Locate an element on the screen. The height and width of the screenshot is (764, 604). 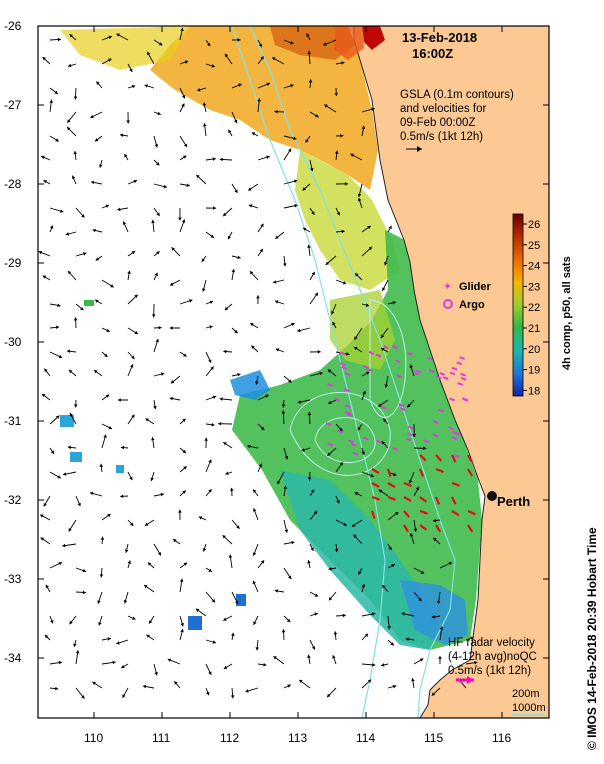
lon-tick-label: 112 is located at coordinates (229, 738).